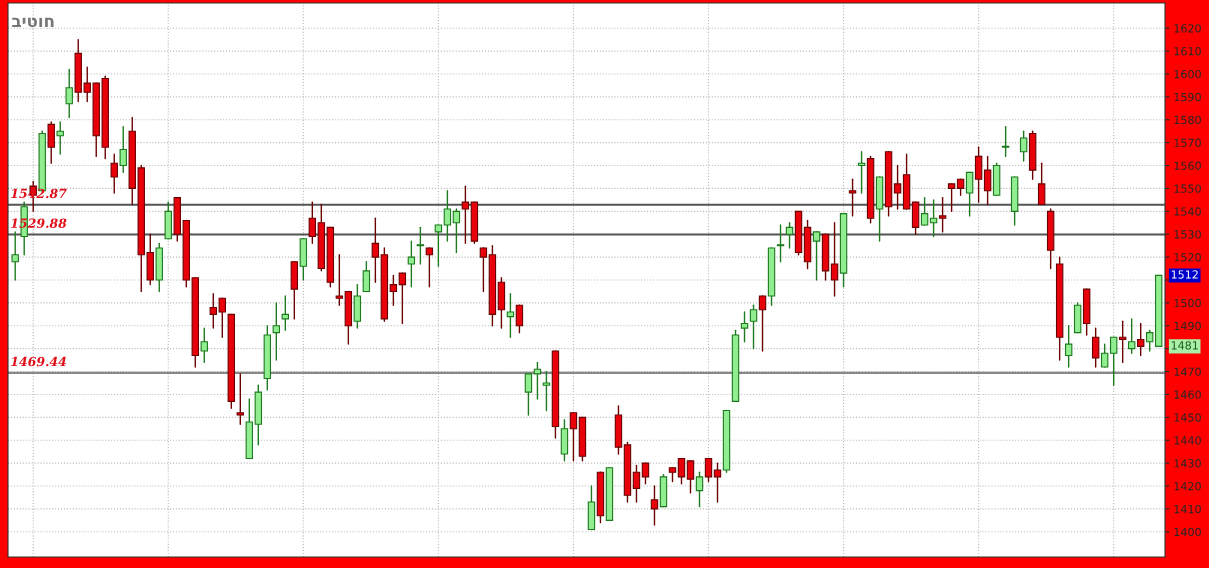 The width and height of the screenshot is (1209, 568). What do you see at coordinates (1187, 486) in the screenshot?
I see `y-tick-label: 1420` at bounding box center [1187, 486].